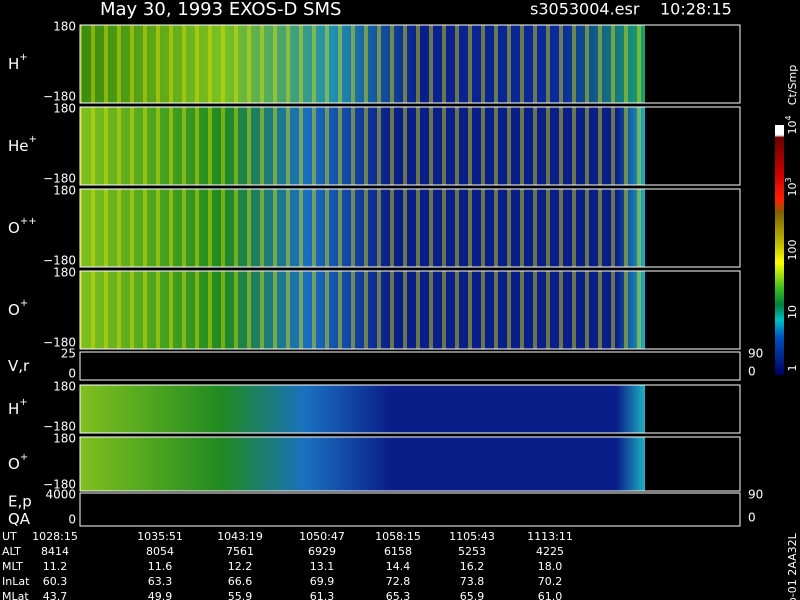 This screenshot has width=800, height=600. I want to click on file-name: s3053004.esr, so click(585, 9).